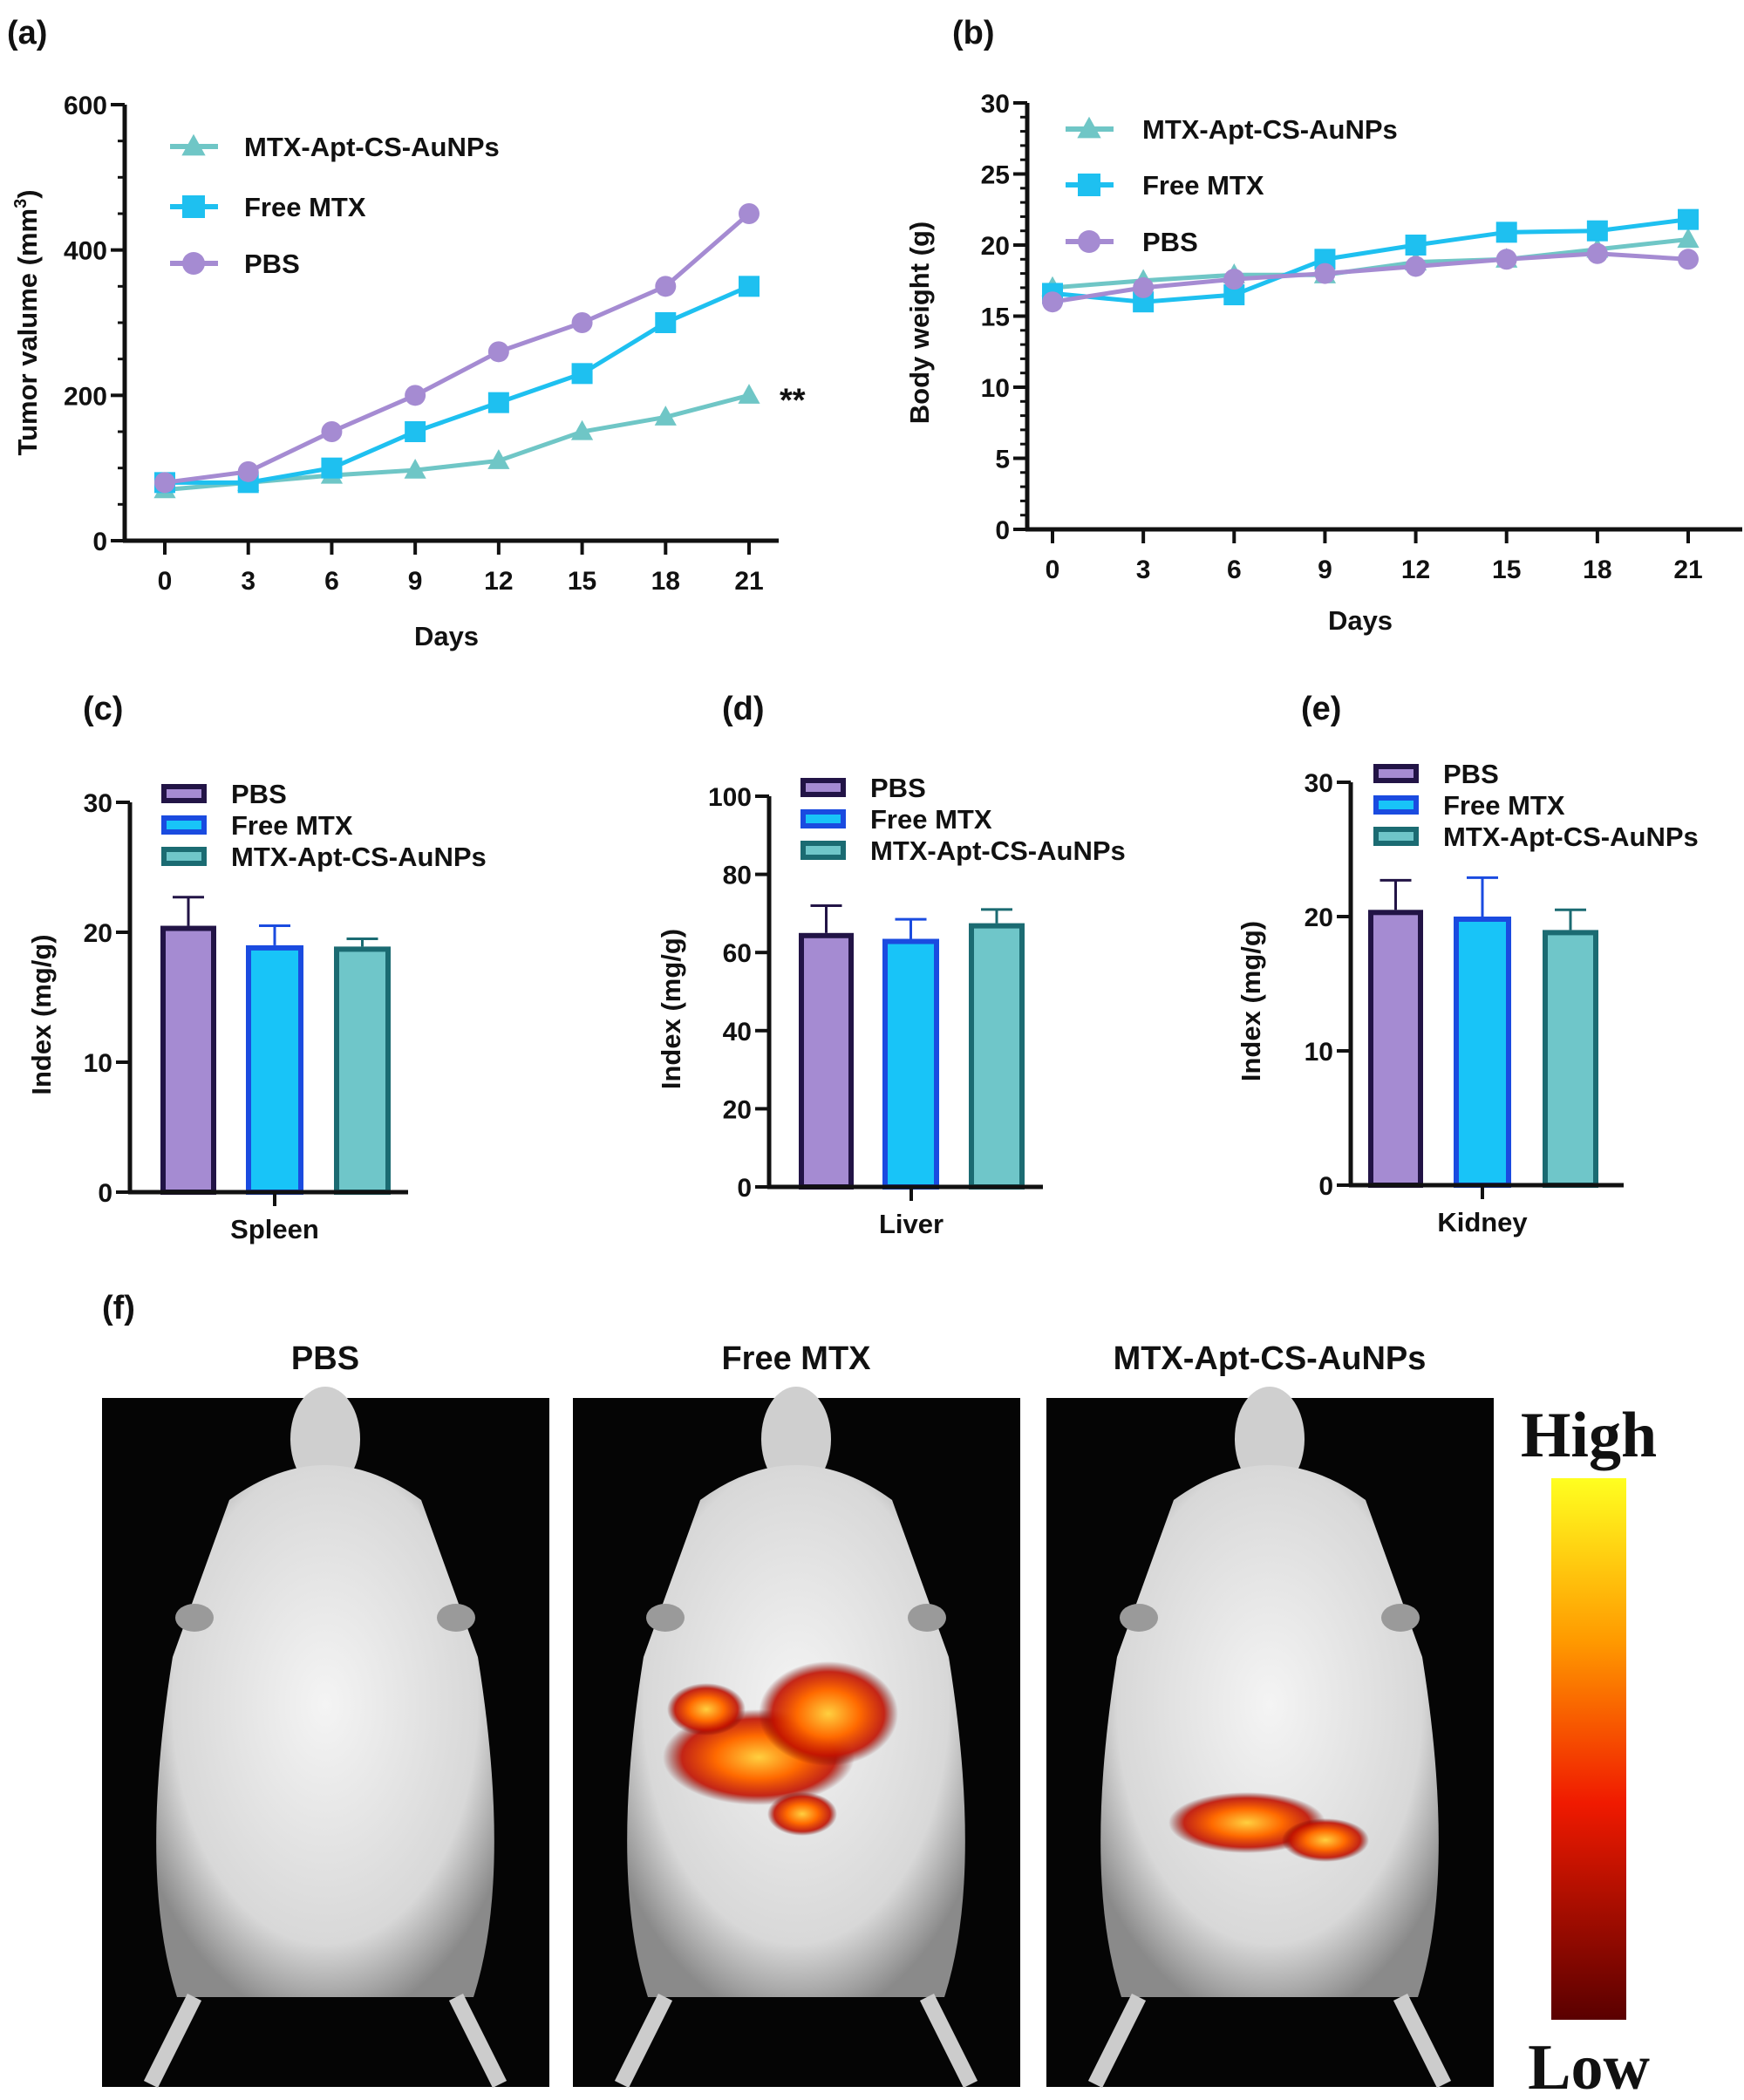 The width and height of the screenshot is (1744, 2100). Describe the element at coordinates (582, 582) in the screenshot. I see `x-tick-label: 15` at that location.